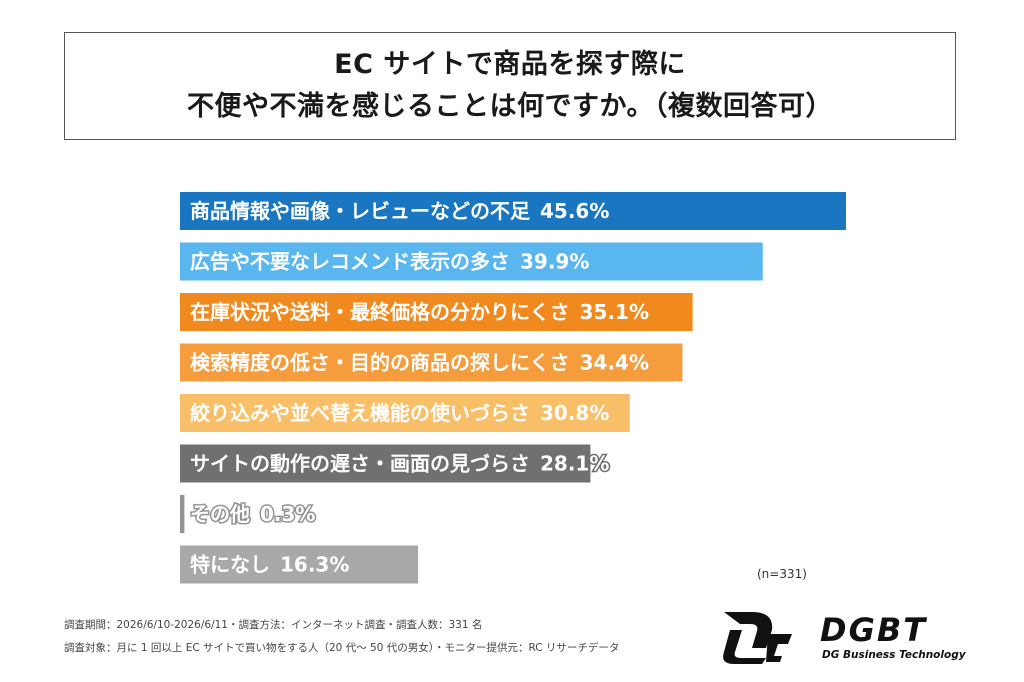  I want to click on logo-name: DGBT, so click(873, 630).